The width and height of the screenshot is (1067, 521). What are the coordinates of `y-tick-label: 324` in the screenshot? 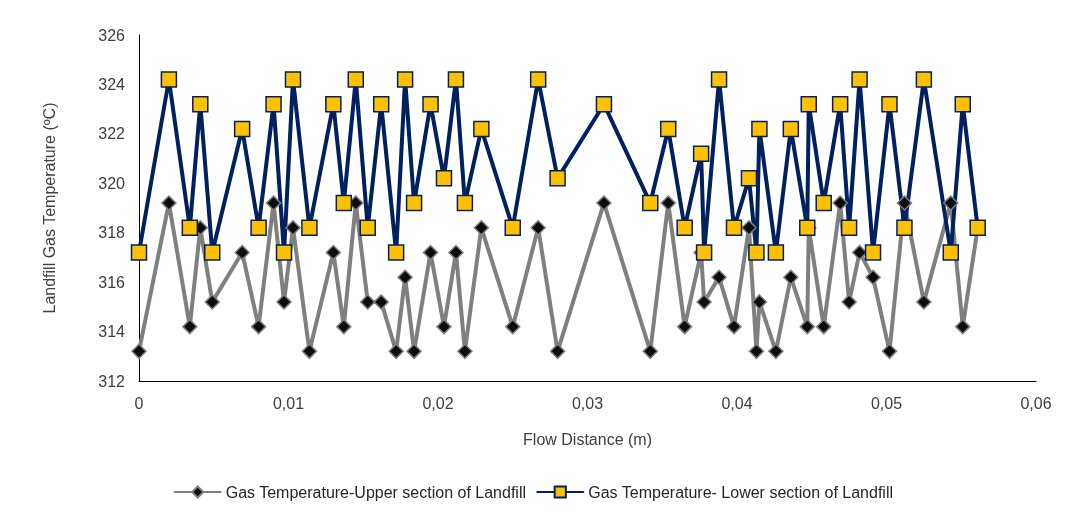 It's located at (112, 84).